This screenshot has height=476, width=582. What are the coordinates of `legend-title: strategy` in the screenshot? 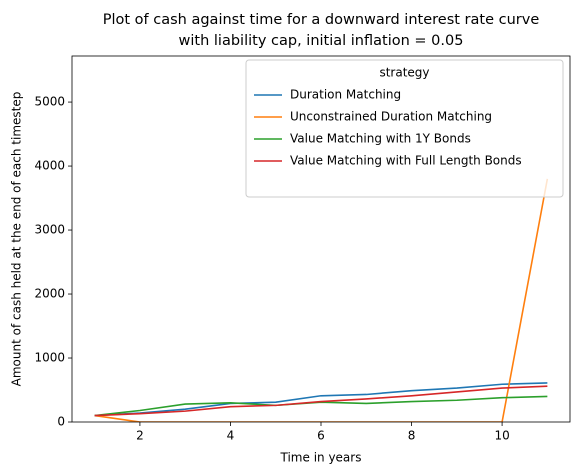 It's located at (404, 73).